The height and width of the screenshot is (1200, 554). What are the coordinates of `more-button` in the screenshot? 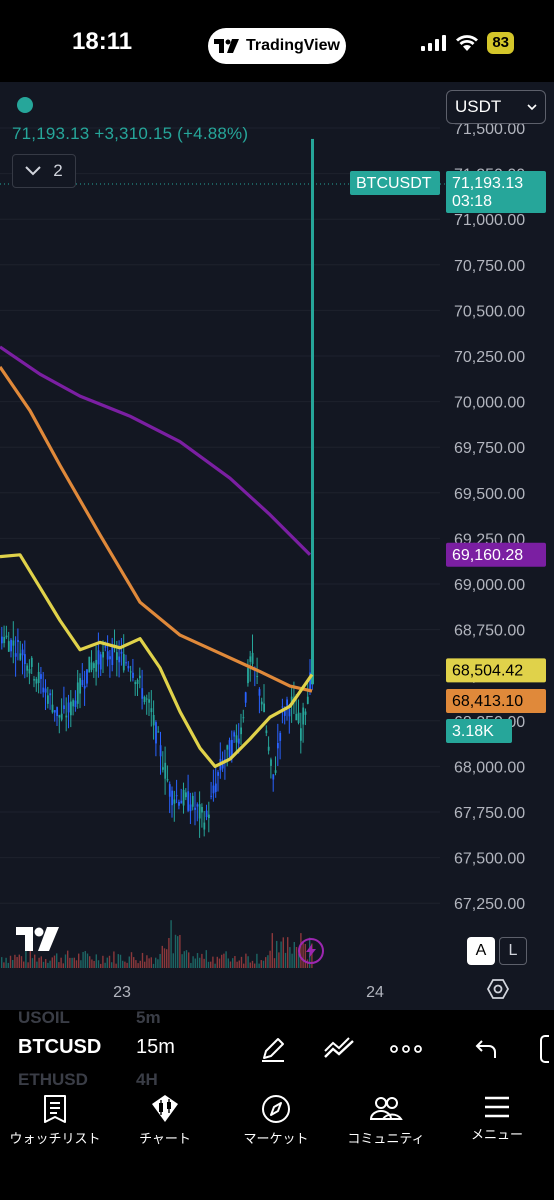 It's located at (406, 1049).